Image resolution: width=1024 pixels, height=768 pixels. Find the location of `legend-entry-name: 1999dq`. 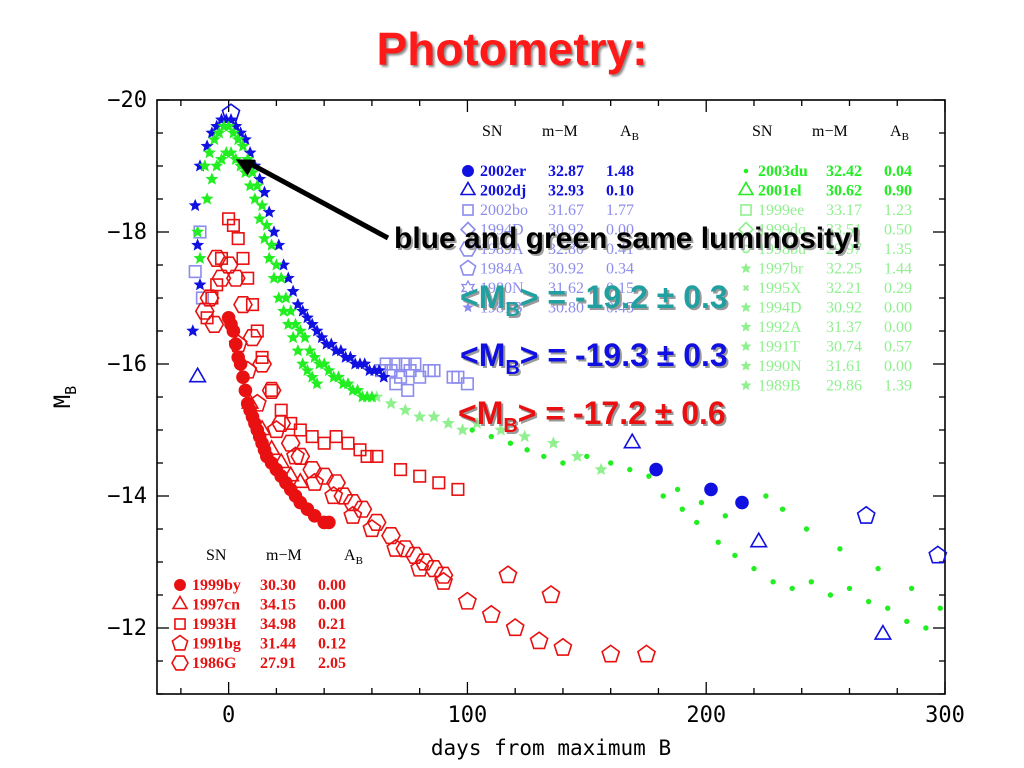

legend-entry-name: 1999dq is located at coordinates (782, 230).